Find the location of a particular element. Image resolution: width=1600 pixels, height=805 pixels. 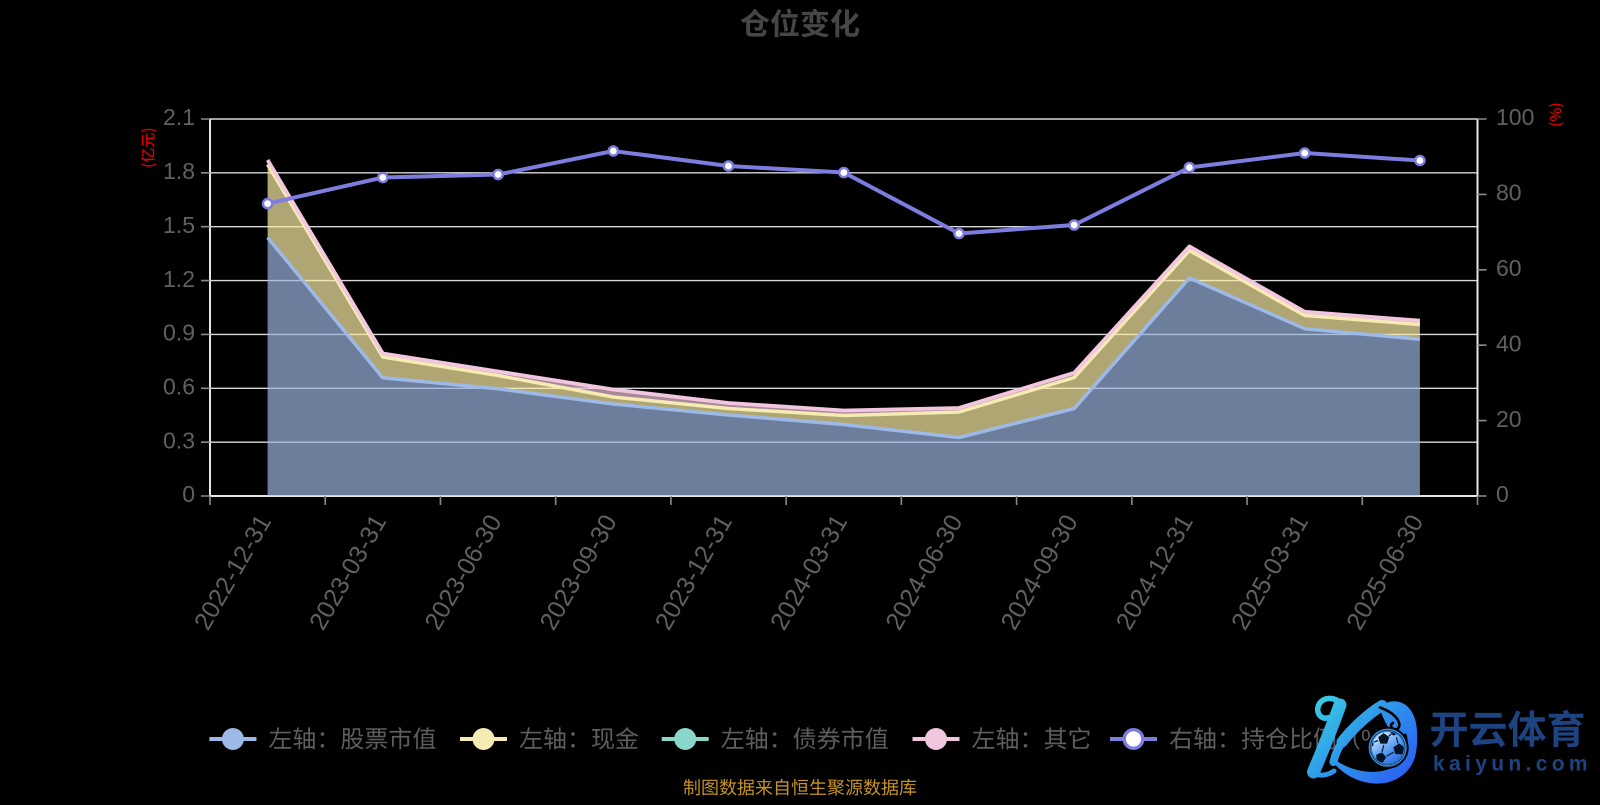

svg-text: 1.2 is located at coordinates (179, 279).